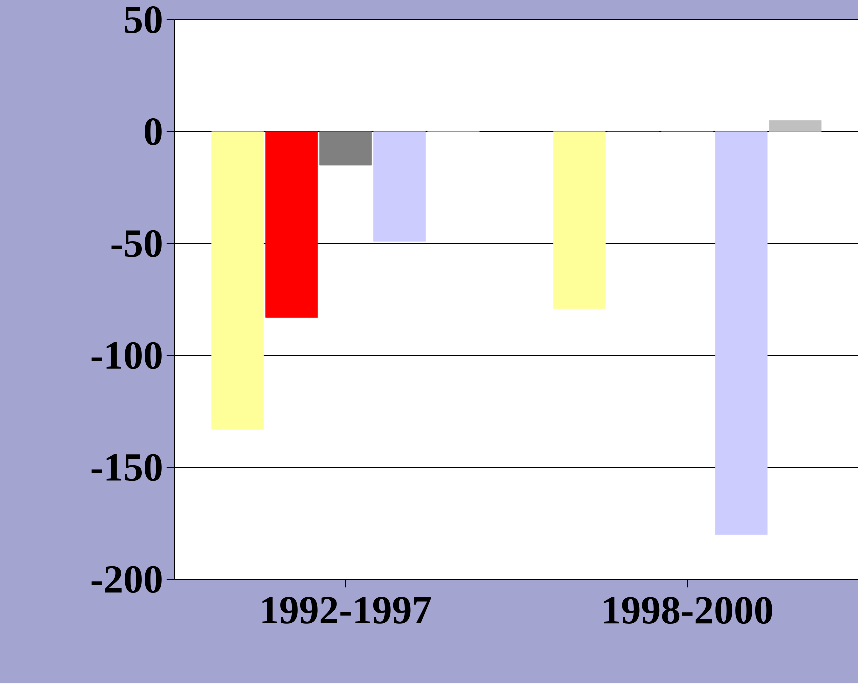 Image resolution: width=859 pixels, height=684 pixels. What do you see at coordinates (688, 610) in the screenshot?
I see `x-tick-label: 1998-2000` at bounding box center [688, 610].